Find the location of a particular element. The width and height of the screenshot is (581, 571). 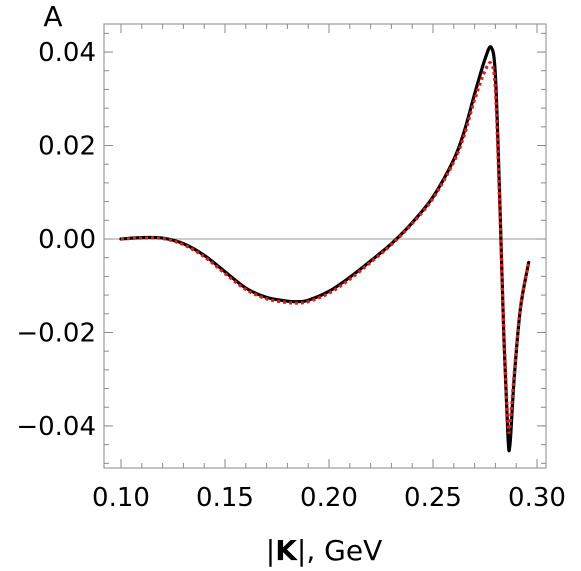

x-axis-title: |K|, GeV is located at coordinates (324, 550).